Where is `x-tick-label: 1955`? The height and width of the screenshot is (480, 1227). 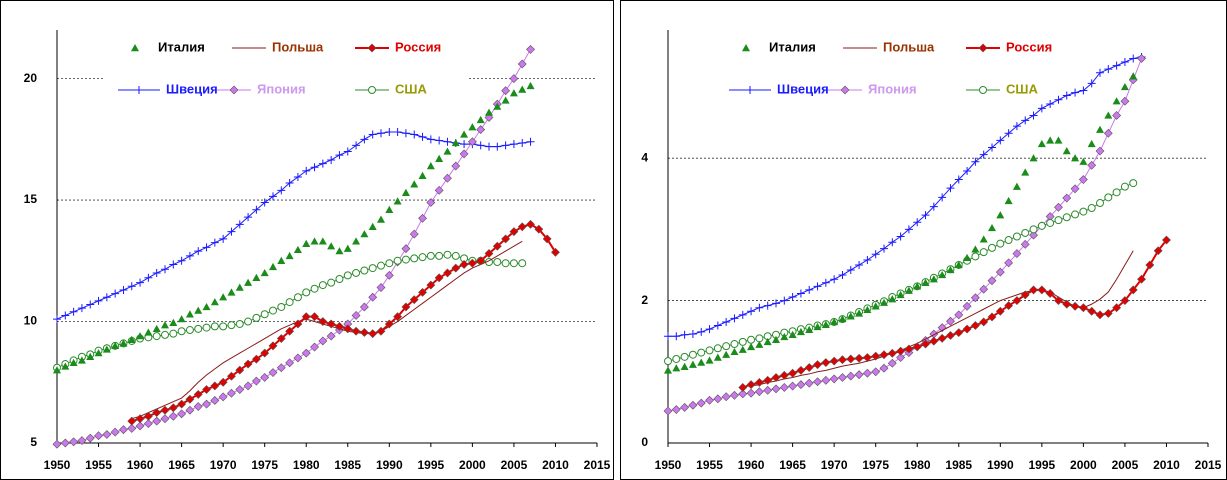
x-tick-label: 1955 is located at coordinates (709, 465).